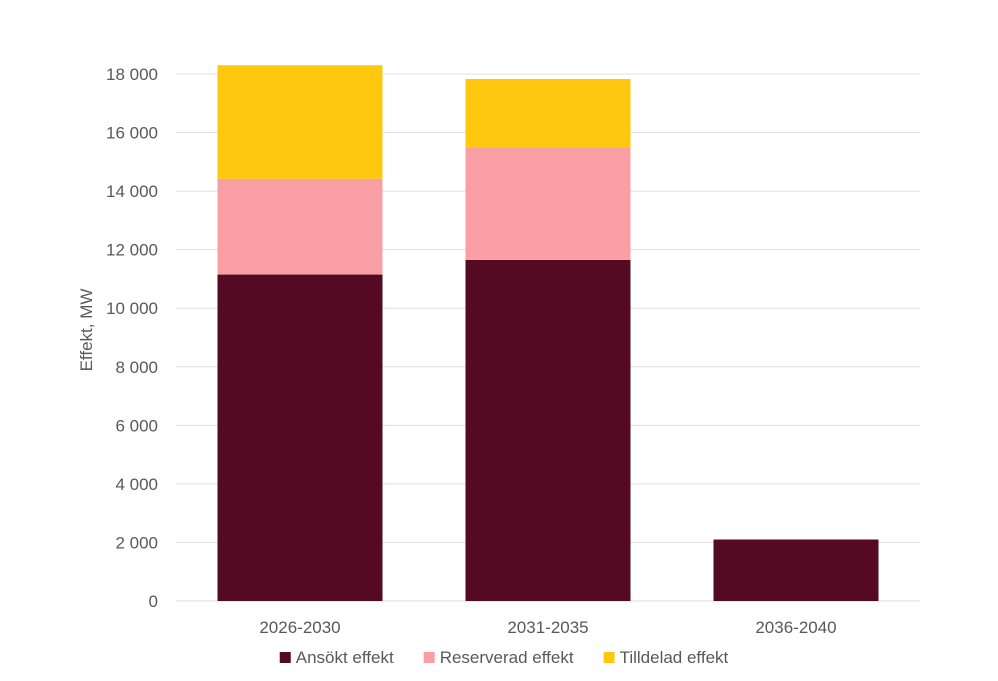 This screenshot has height=681, width=998. Describe the element at coordinates (132, 191) in the screenshot. I see `y-tick-label: 14 000` at that location.